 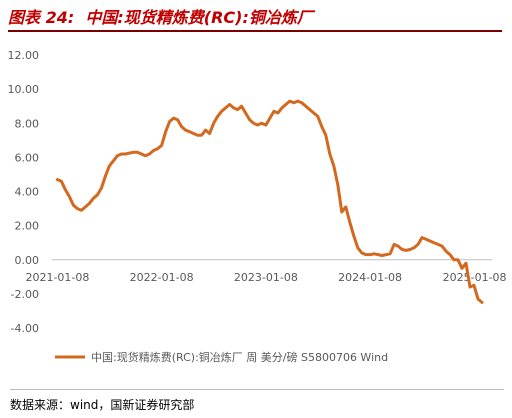 I want to click on x-tick-label: 2021-01-08, so click(x=57, y=277).